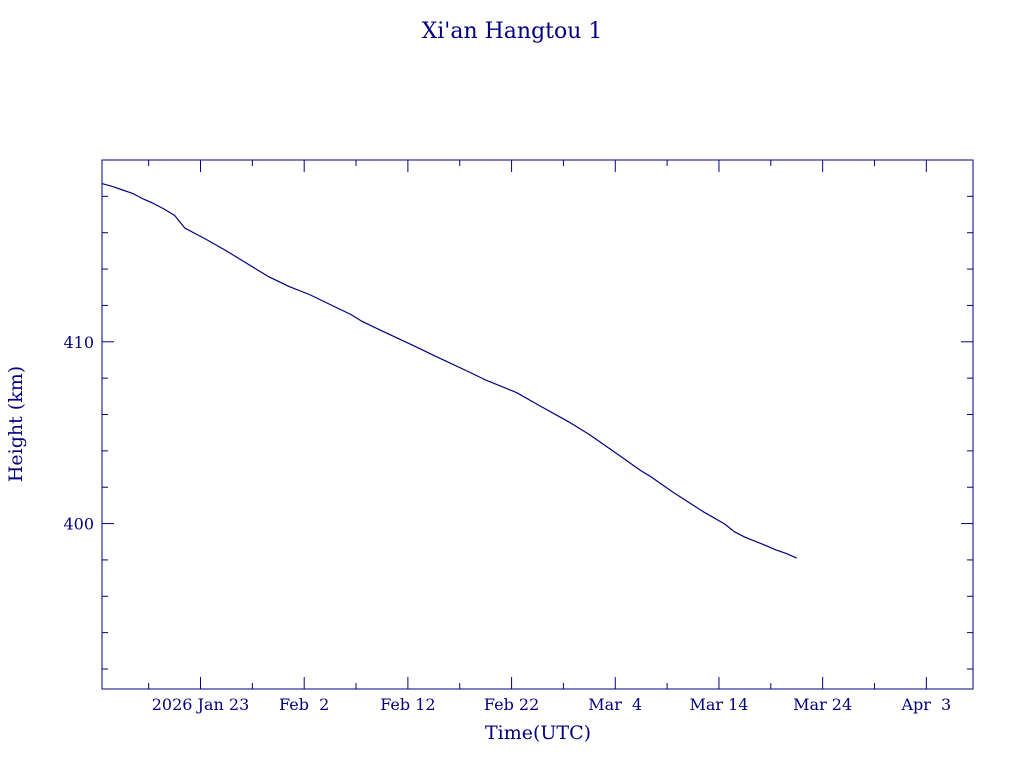 Image resolution: width=1024 pixels, height=768 pixels. Describe the element at coordinates (822, 704) in the screenshot. I see `x-tick-label: Mar 24` at that location.